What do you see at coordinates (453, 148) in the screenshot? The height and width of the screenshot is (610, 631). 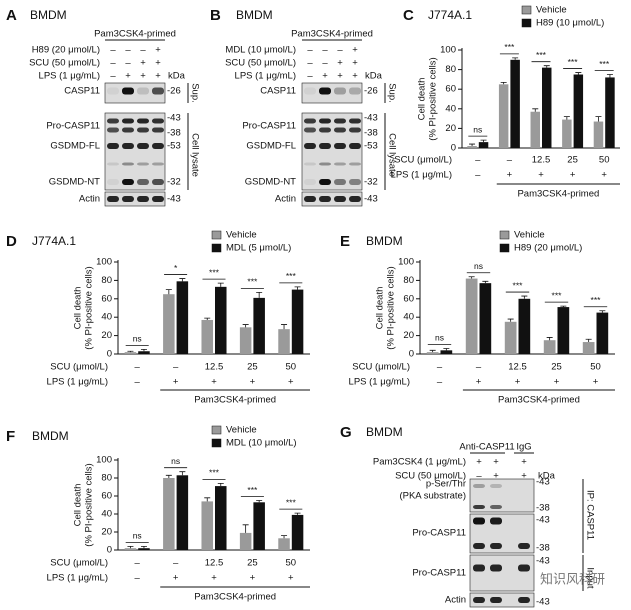 I see `y-tick-label: 0` at bounding box center [453, 148].